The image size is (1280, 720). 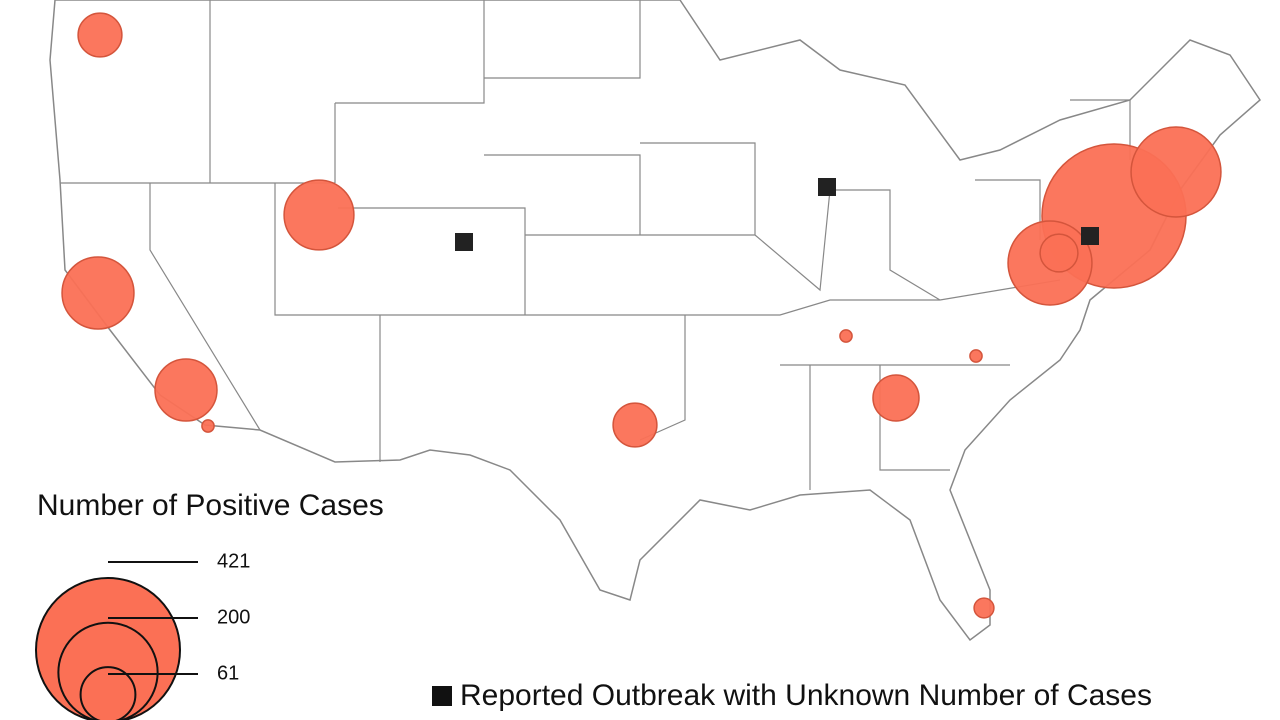 I want to click on legend-size-label: 61, so click(x=228, y=673).